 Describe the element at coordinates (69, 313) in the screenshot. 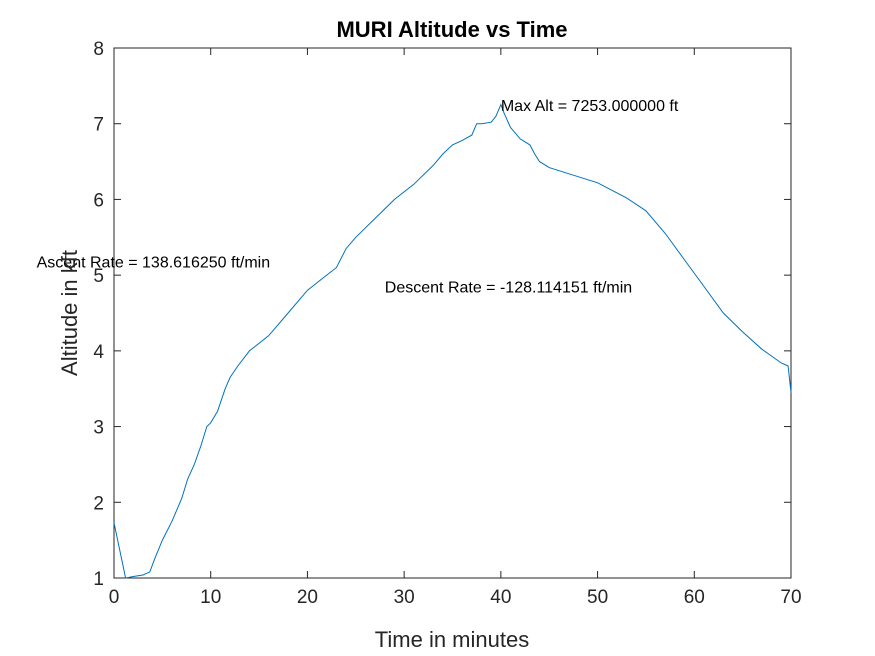

I see `y-axis-label: Altitude in kft` at that location.